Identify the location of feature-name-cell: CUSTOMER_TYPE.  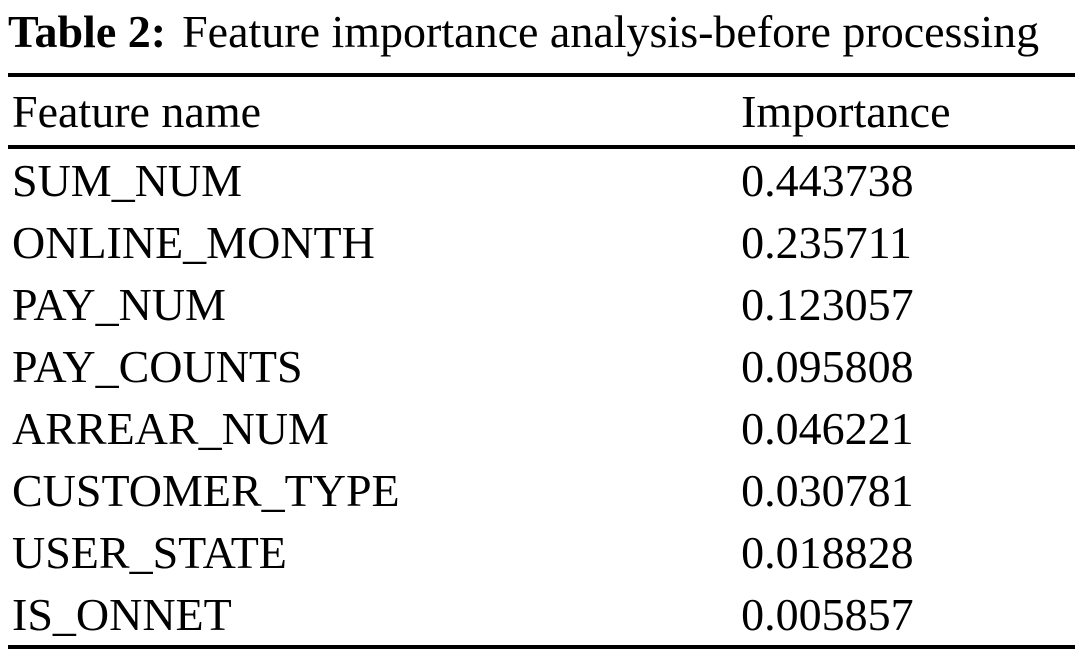
(206, 490).